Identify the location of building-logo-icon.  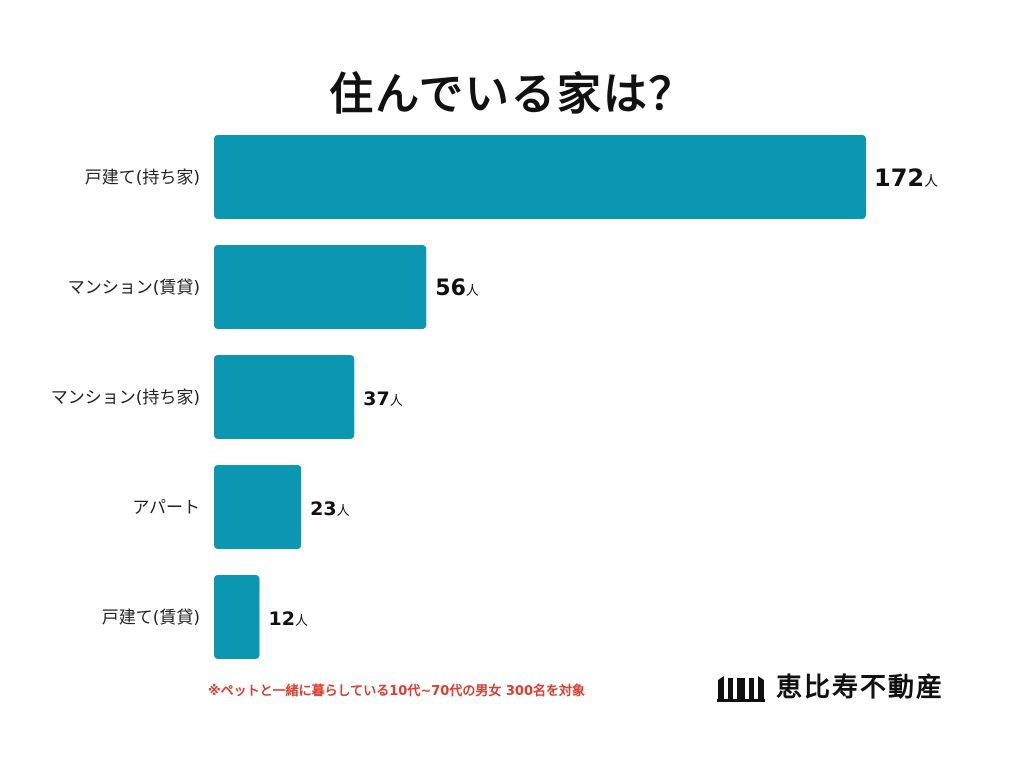
(741, 689).